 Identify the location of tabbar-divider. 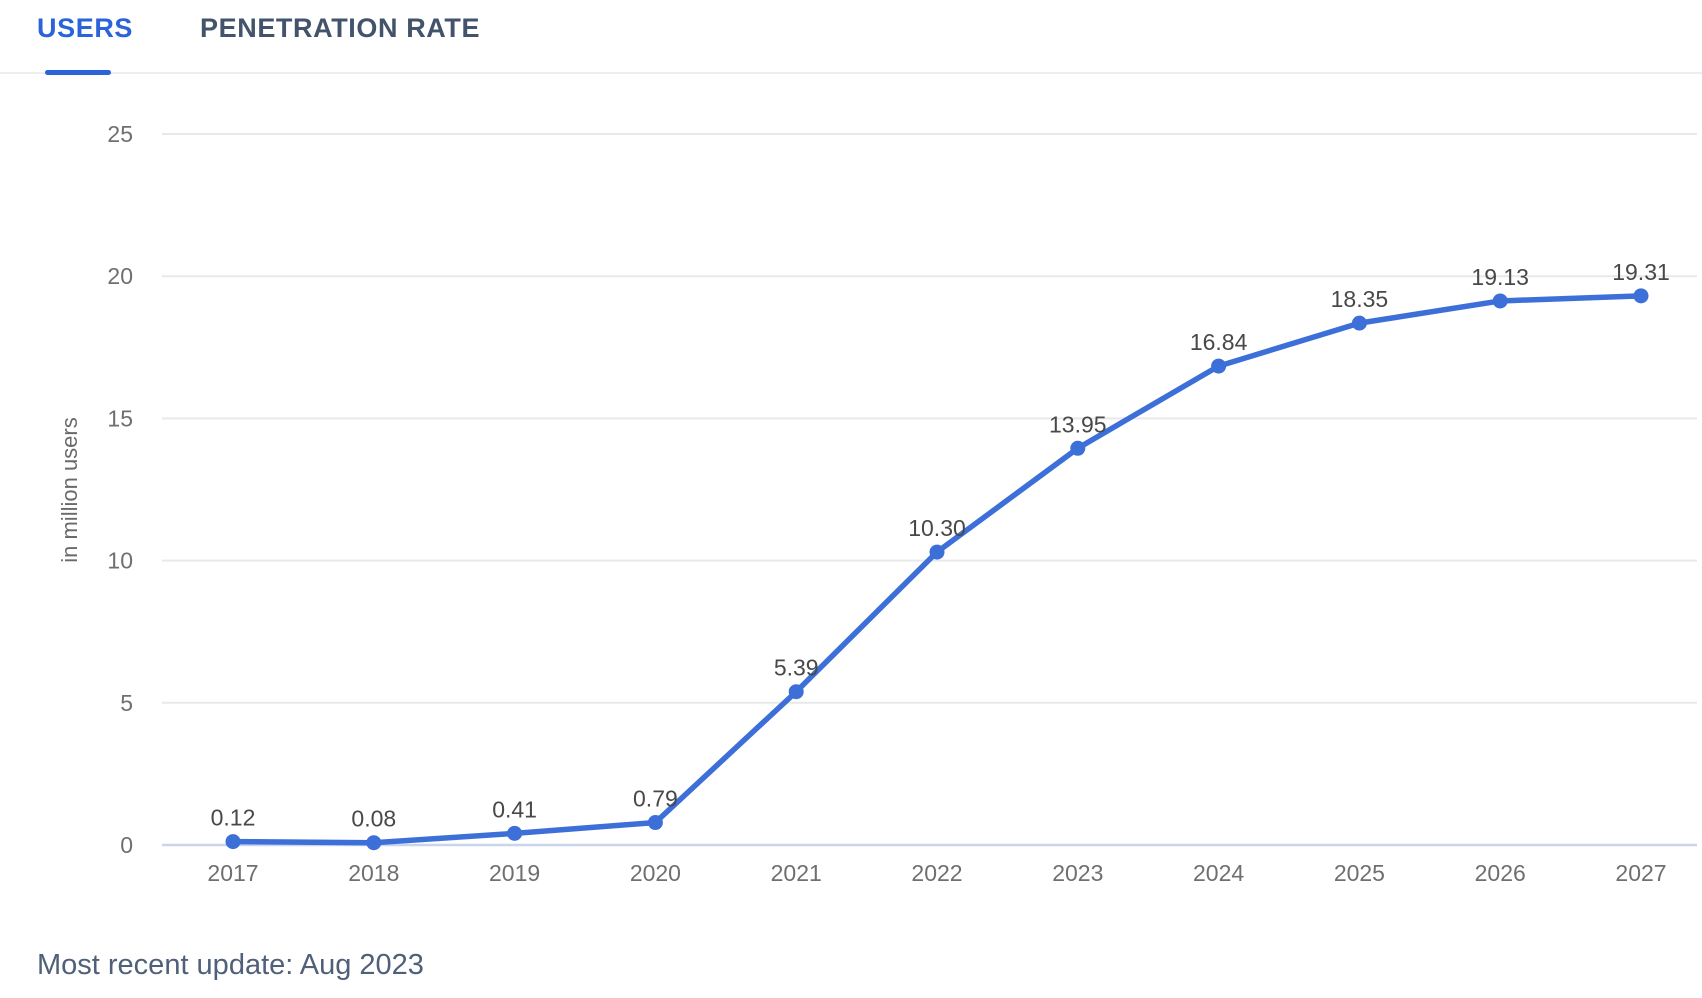
(851, 73).